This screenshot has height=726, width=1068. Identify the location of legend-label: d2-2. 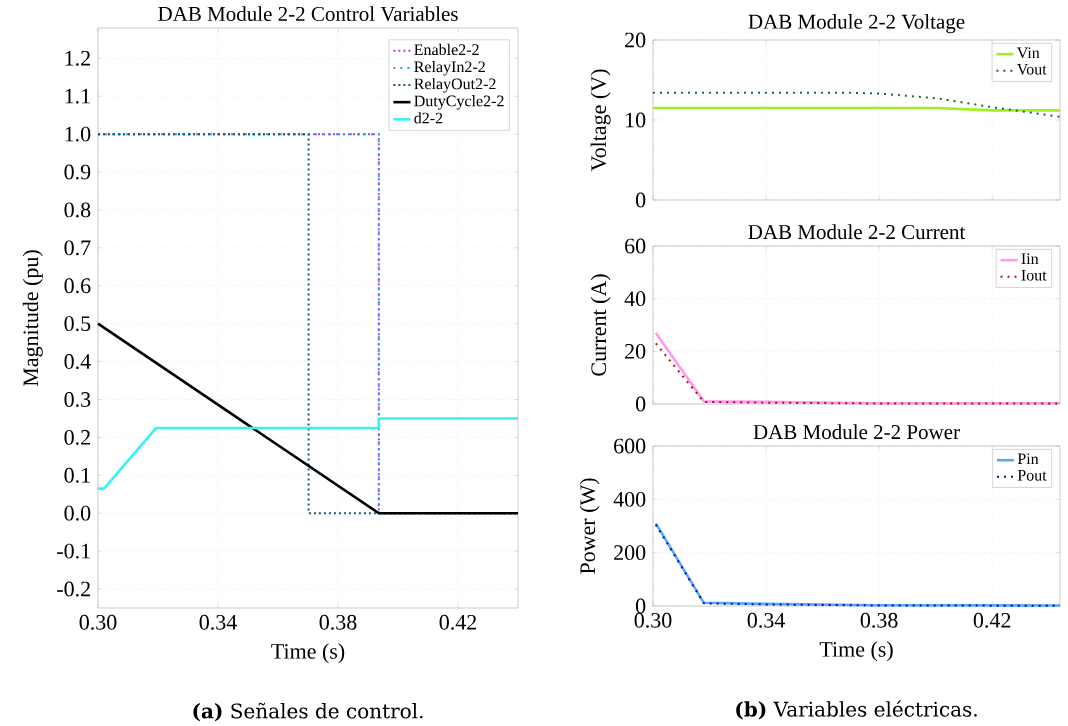
(428, 118).